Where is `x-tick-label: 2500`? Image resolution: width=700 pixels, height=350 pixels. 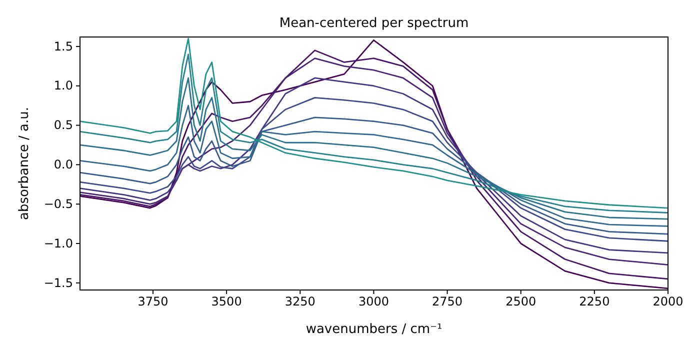
x-tick-label: 2500 is located at coordinates (521, 301).